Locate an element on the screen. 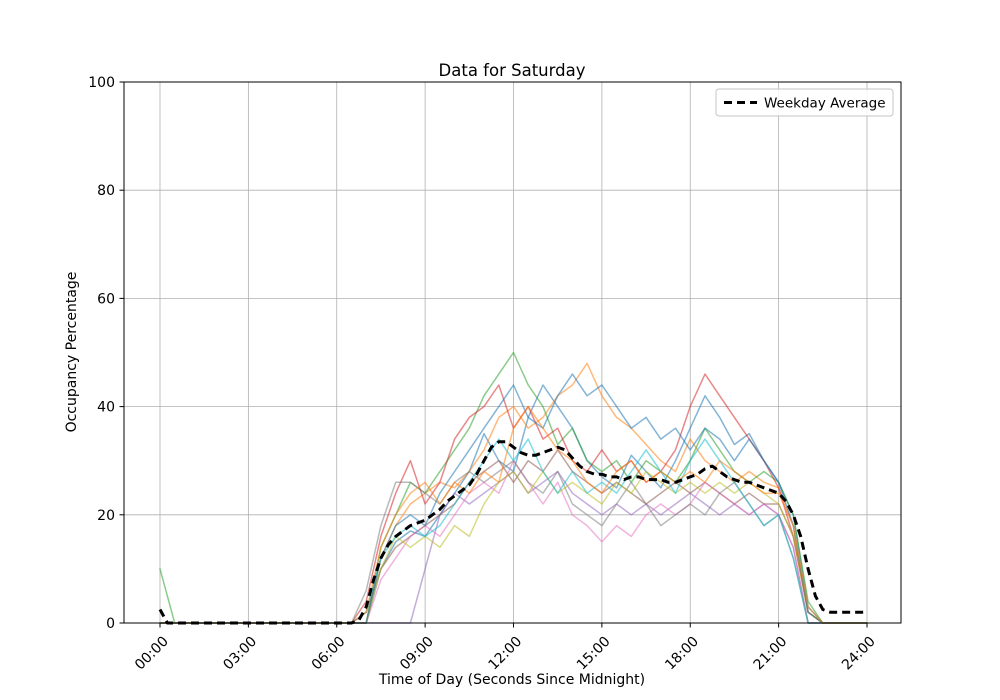  x-tick-label: 06:00 is located at coordinates (329, 654).